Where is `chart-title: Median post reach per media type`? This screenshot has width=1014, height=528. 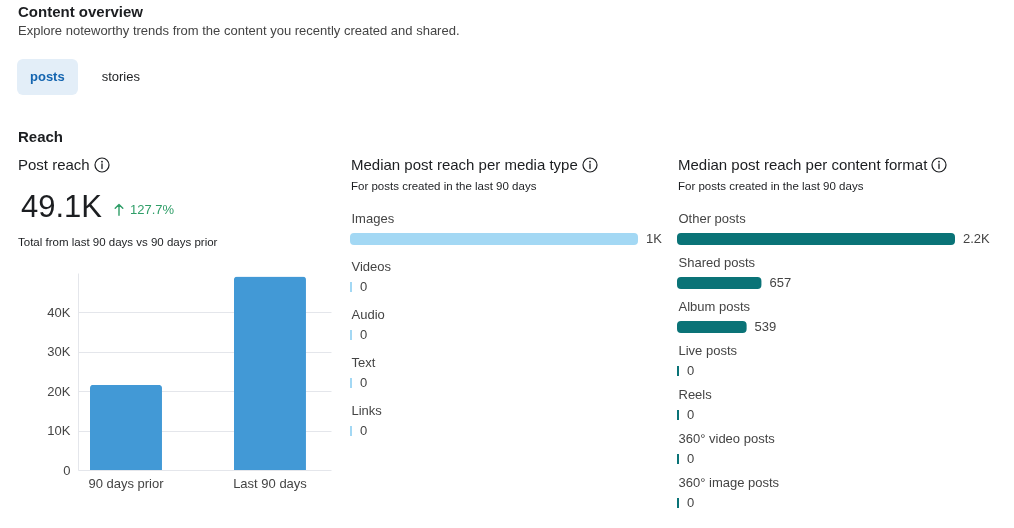 chart-title: Median post reach per media type is located at coordinates (464, 165).